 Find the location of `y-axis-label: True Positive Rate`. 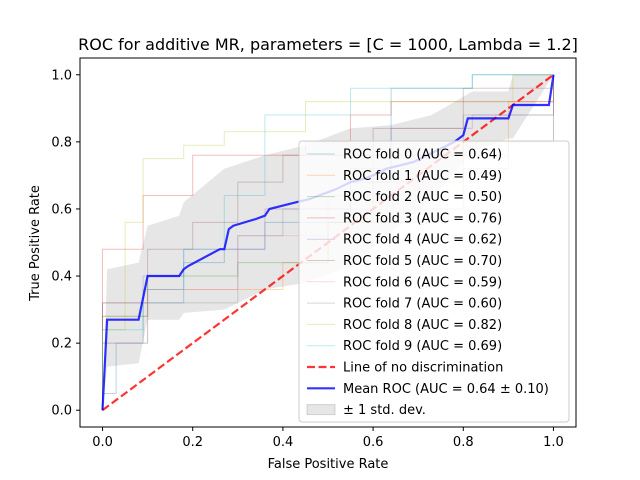

y-axis-label: True Positive Rate is located at coordinates (35, 243).